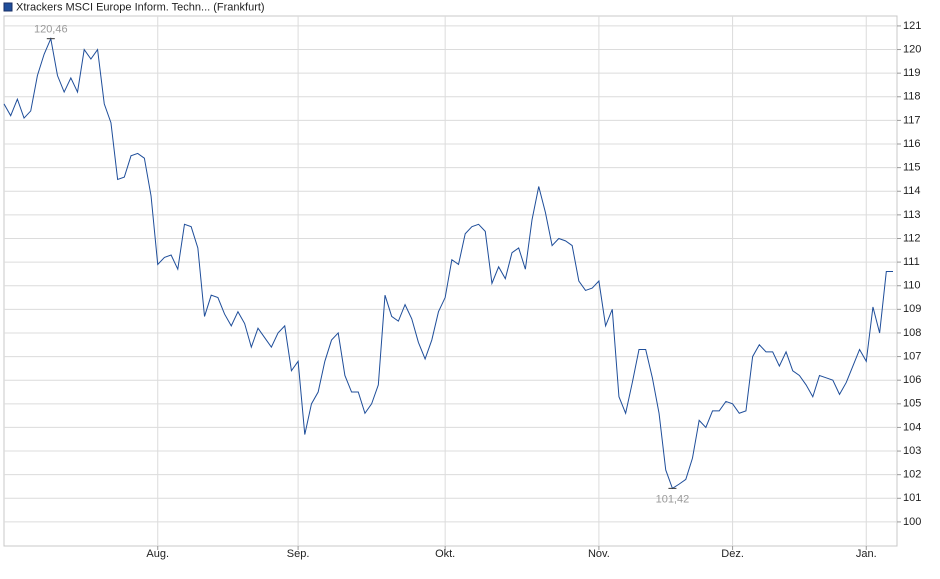 This screenshot has width=940, height=579. Describe the element at coordinates (298, 554) in the screenshot. I see `x-tick-label: Sep.` at that location.